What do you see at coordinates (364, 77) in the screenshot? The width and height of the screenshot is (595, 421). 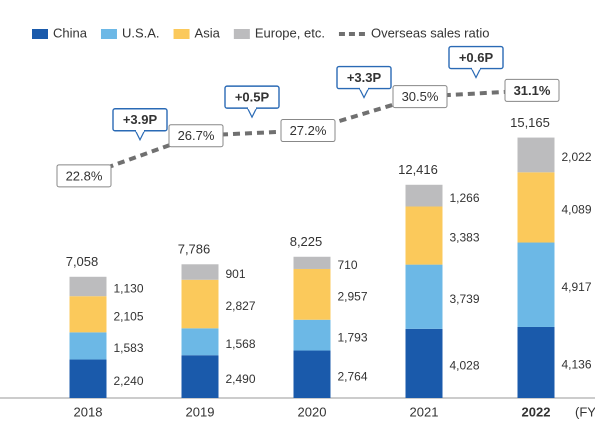 I see `change-label: +3.3P` at bounding box center [364, 77].